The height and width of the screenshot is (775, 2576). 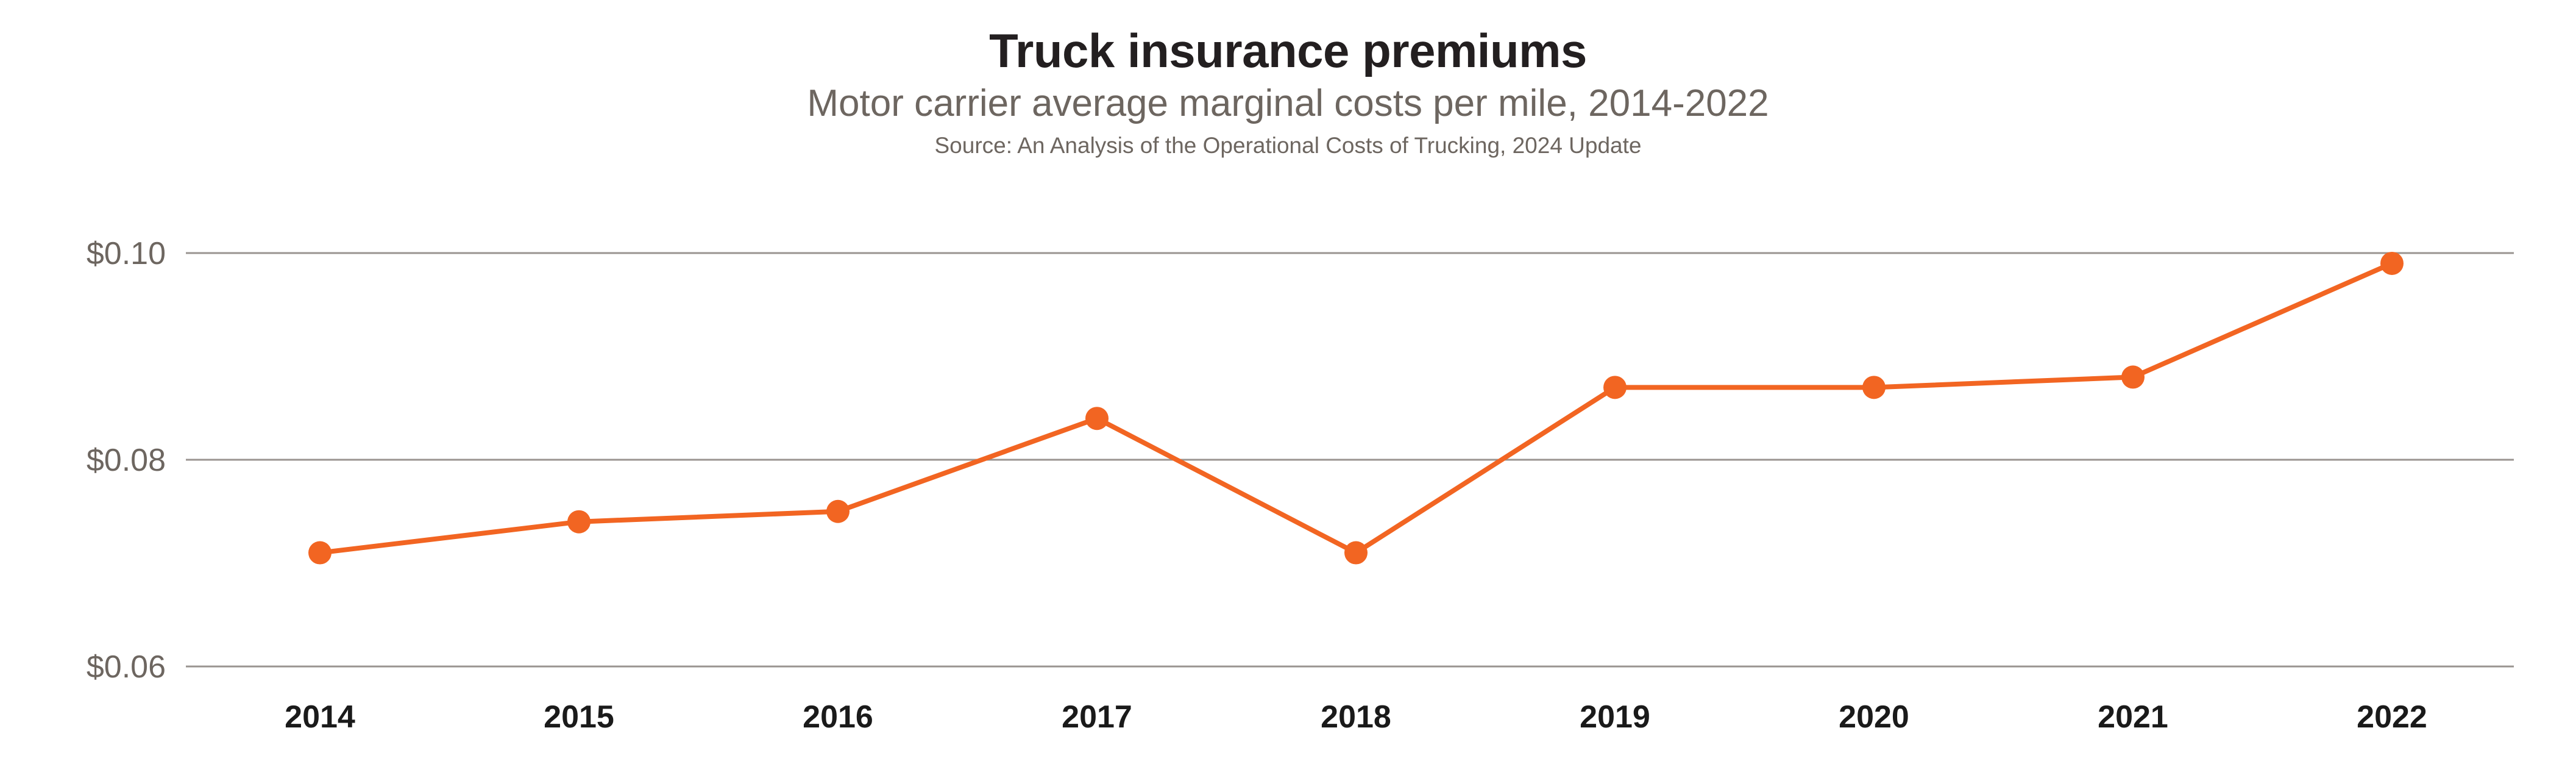 What do you see at coordinates (579, 717) in the screenshot?
I see `x-tick-label: 2015` at bounding box center [579, 717].